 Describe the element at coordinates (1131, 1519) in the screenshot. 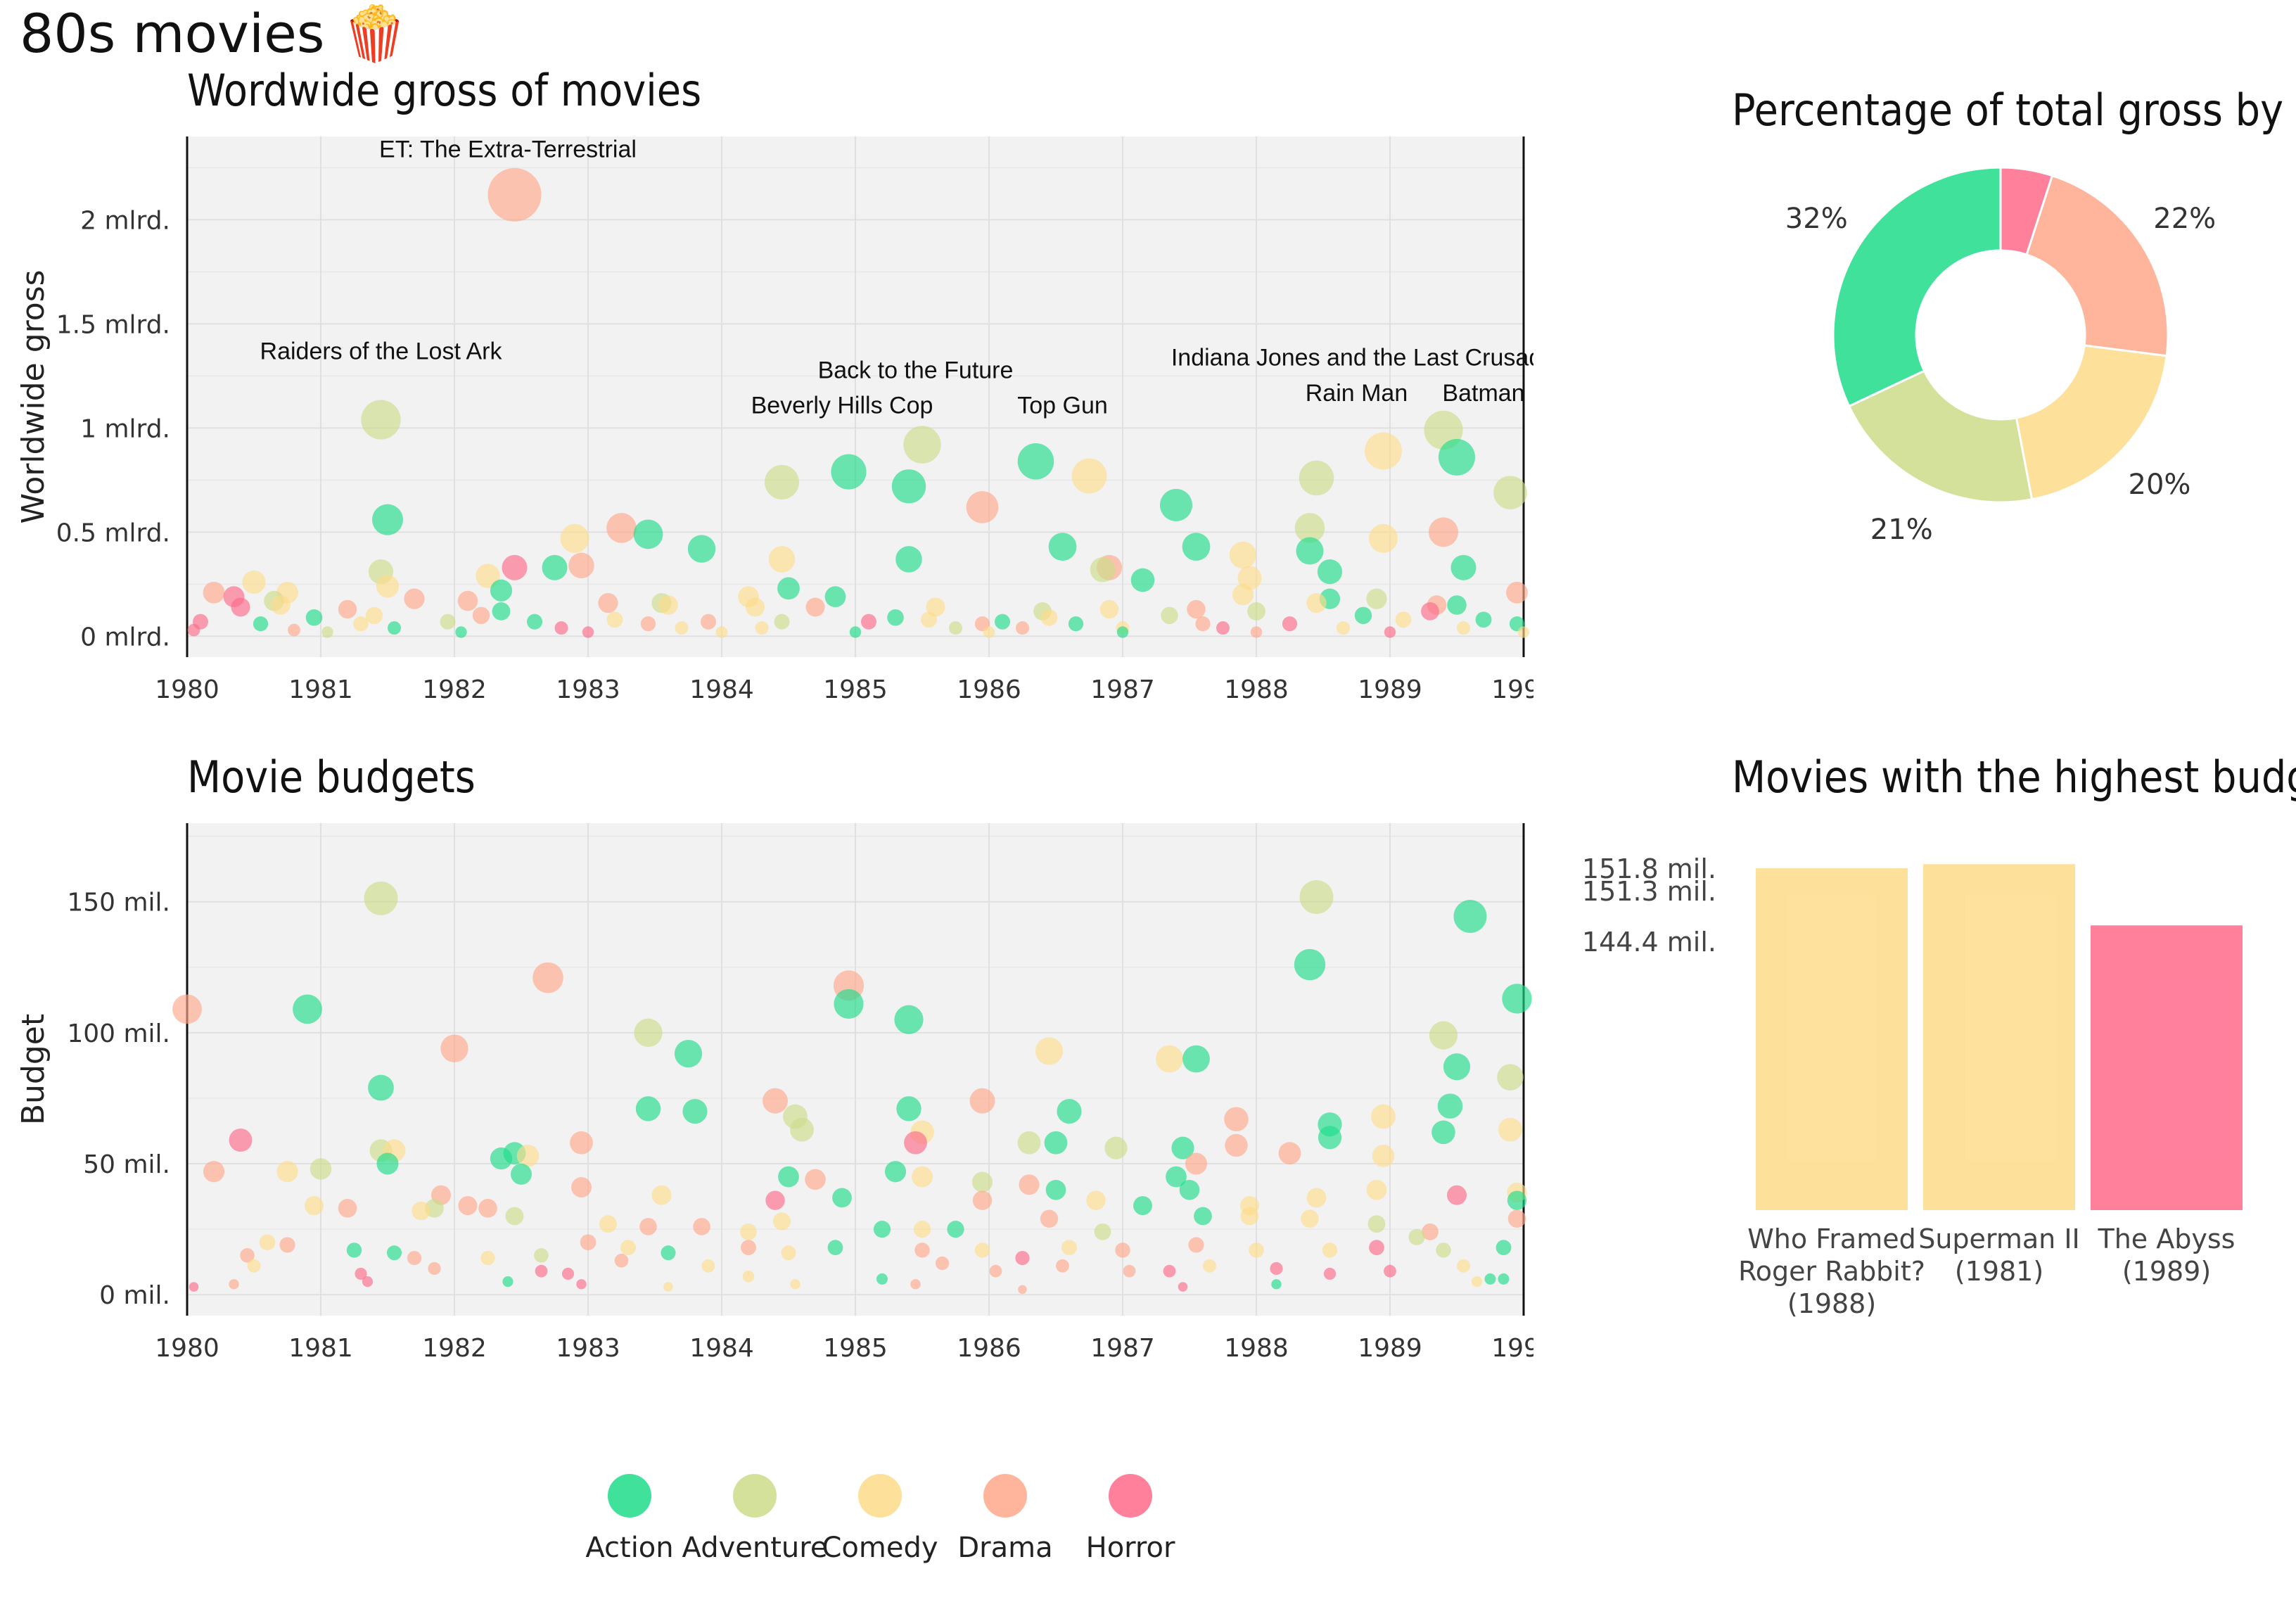

I see `legend-item-horror: Horror` at that location.